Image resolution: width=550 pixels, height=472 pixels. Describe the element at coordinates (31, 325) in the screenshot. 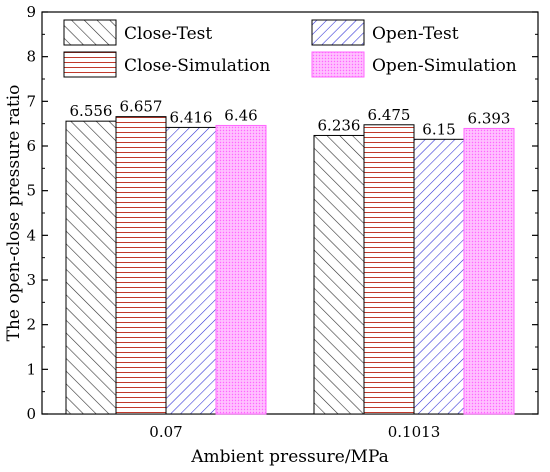

I see `y-tick-label: 2` at that location.